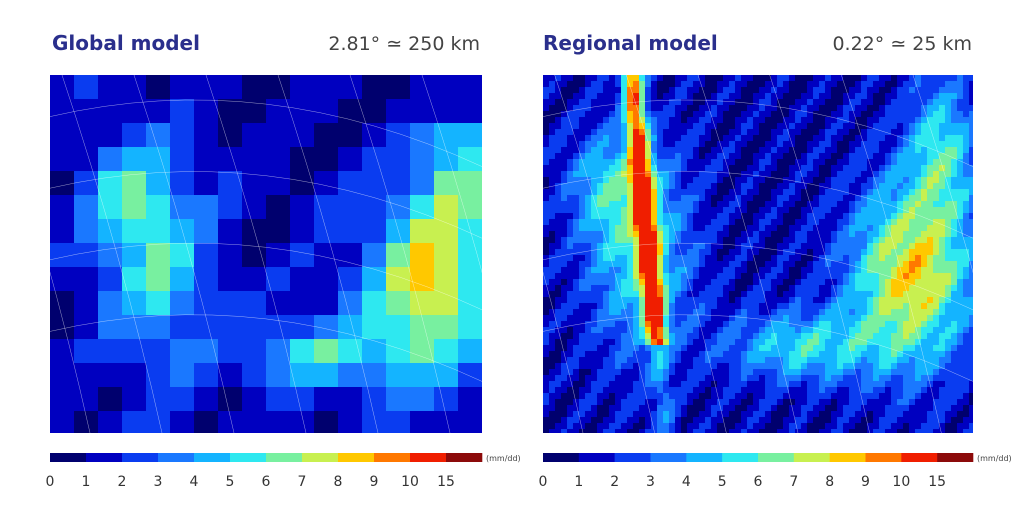 Image resolution: width=1024 pixels, height=522 pixels. Describe the element at coordinates (184, 254) in the screenshot. I see `graticule` at that location.